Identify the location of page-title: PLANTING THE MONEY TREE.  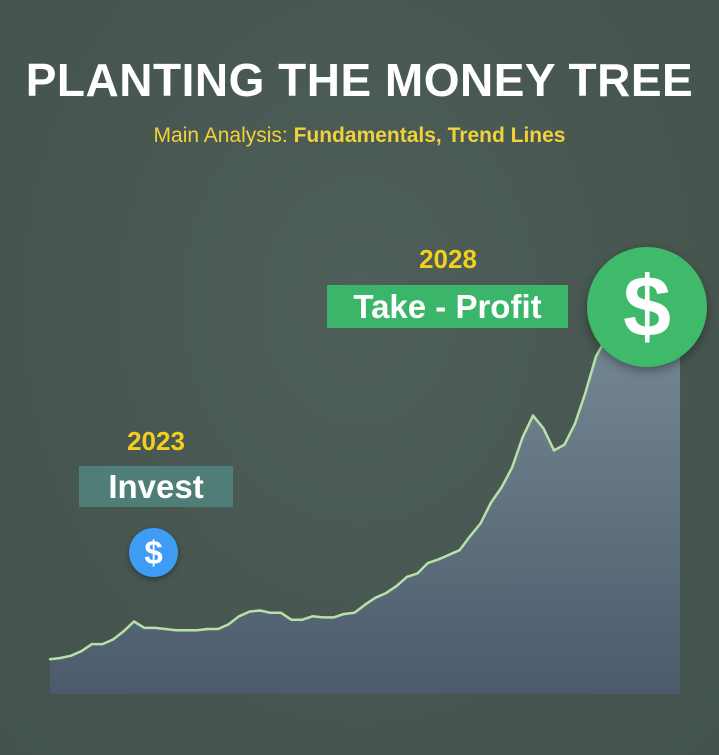
(359, 80).